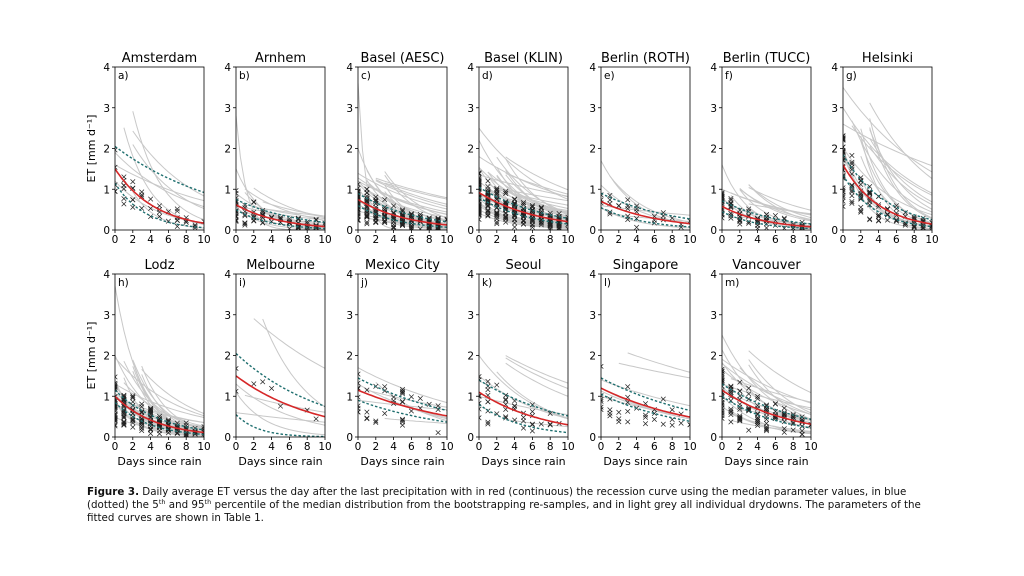 This screenshot has height=576, width=1024. What do you see at coordinates (470, 316) in the screenshot?
I see `y-tick-label: 3` at bounding box center [470, 316].